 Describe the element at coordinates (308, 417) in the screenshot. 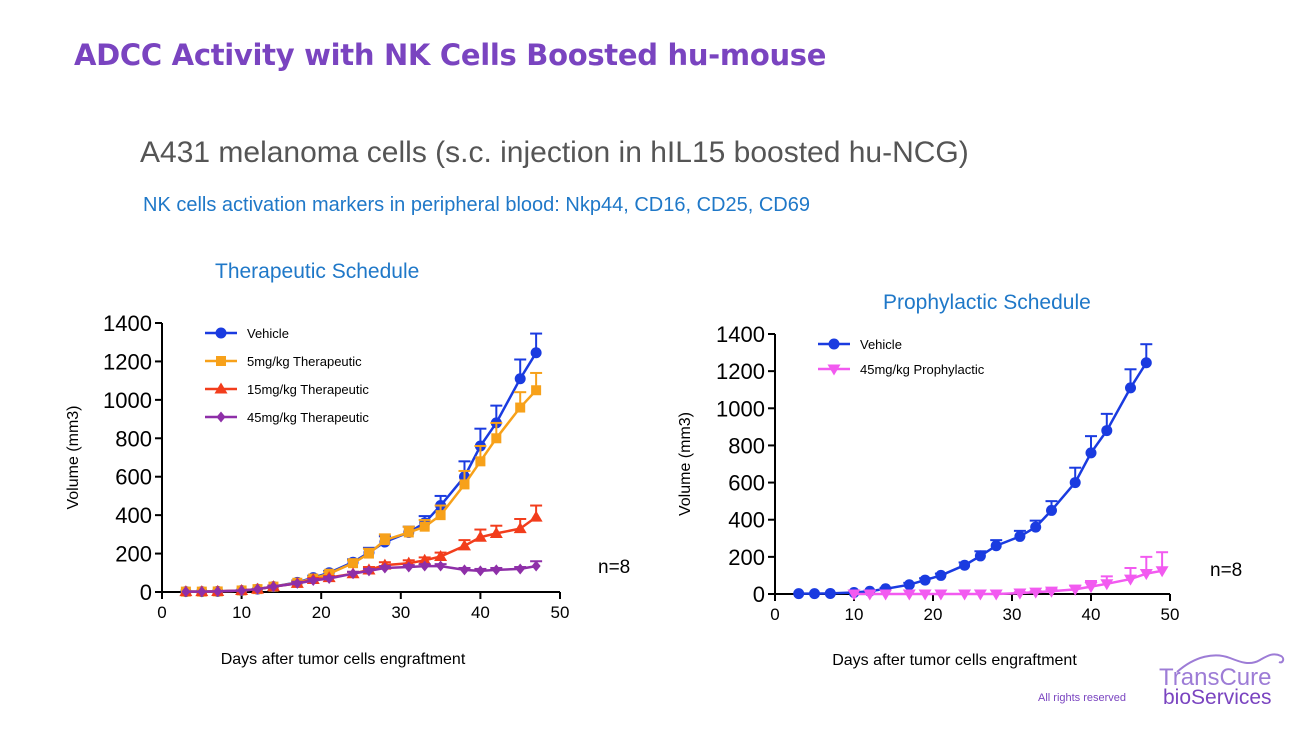

I see `therapeutic-legend-label: 45mg/kg Therapeutic` at that location.